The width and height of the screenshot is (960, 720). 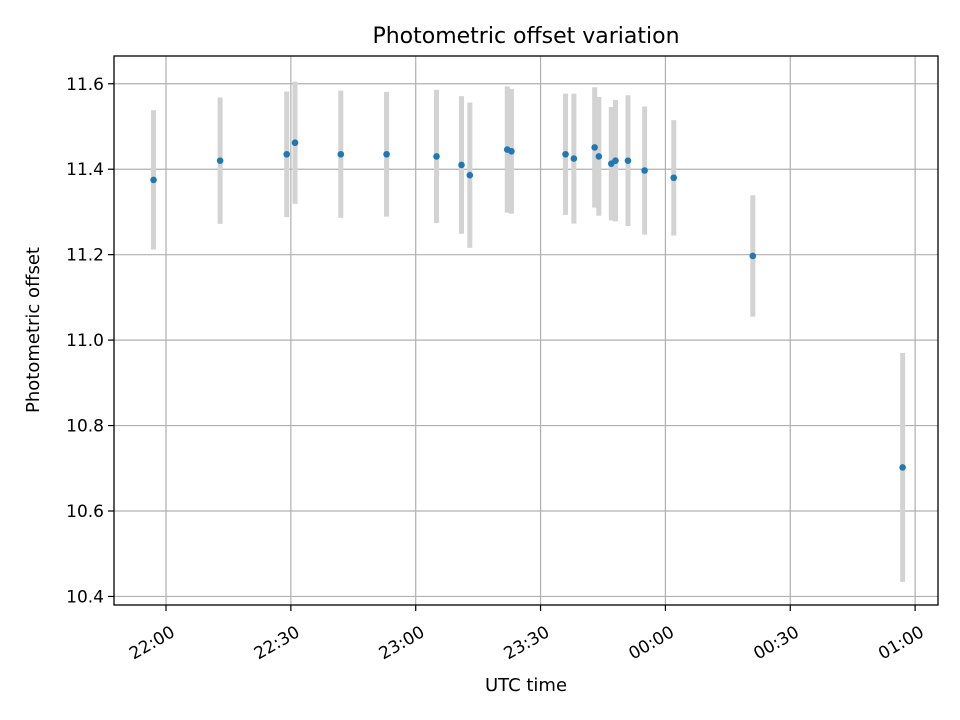 I want to click on chart-title: Photometric offset variation, so click(x=525, y=36).